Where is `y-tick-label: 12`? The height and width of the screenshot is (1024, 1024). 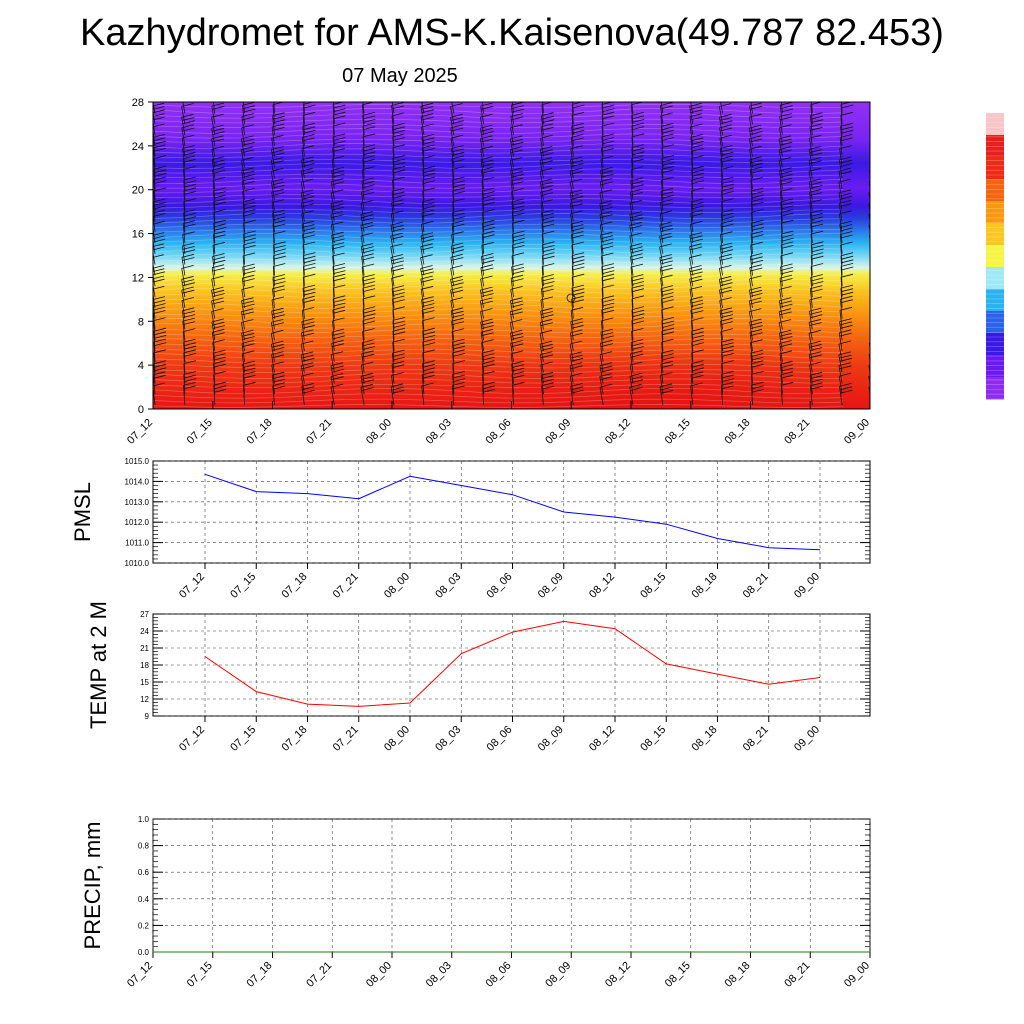 y-tick-label: 12 is located at coordinates (144, 699).